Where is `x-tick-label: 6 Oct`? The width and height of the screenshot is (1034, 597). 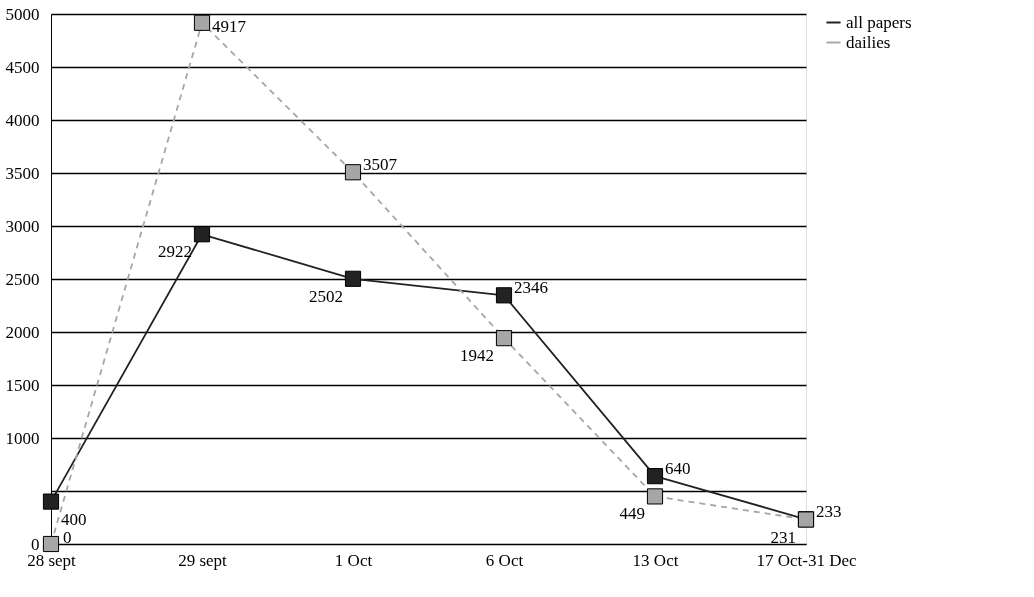 x-tick-label: 6 Oct is located at coordinates (504, 560).